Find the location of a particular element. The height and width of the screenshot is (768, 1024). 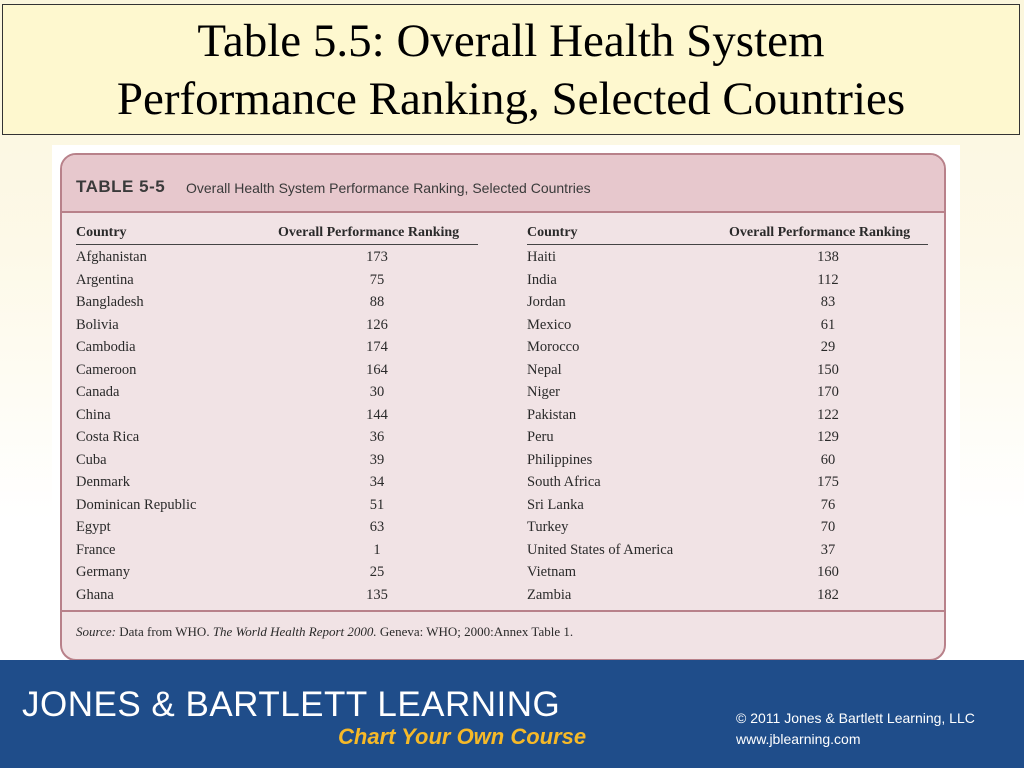

ranking-cell: 122 is located at coordinates (828, 414).